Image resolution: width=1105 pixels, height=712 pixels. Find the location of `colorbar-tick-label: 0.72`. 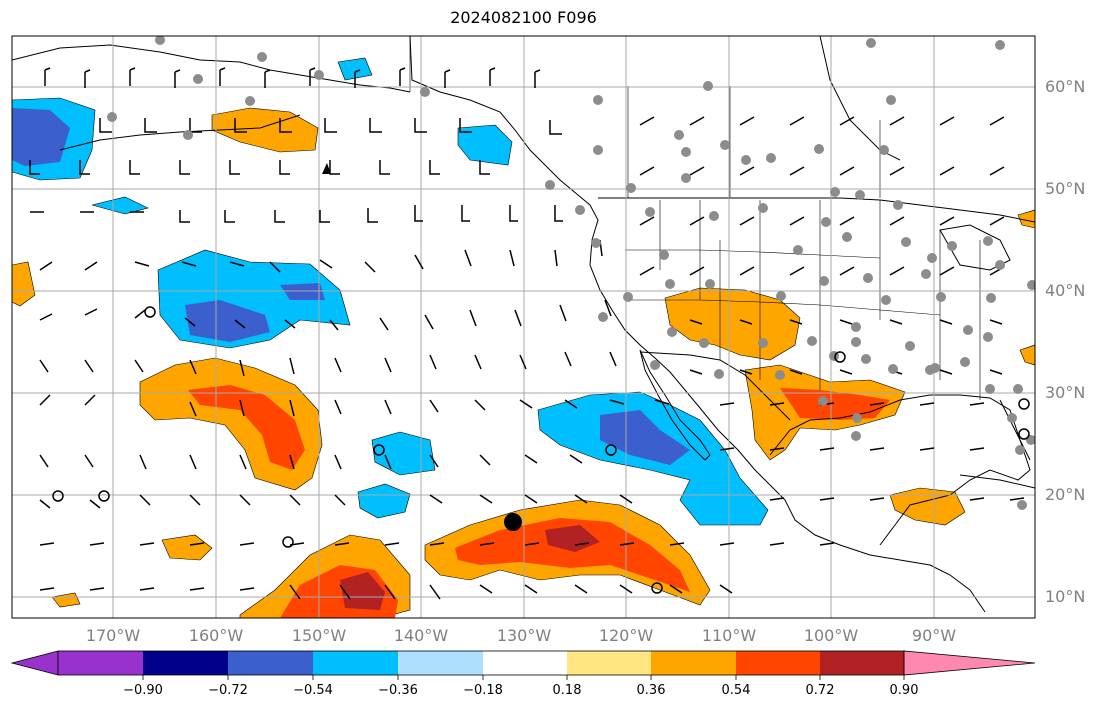

colorbar-tick-label: 0.72 is located at coordinates (820, 690).